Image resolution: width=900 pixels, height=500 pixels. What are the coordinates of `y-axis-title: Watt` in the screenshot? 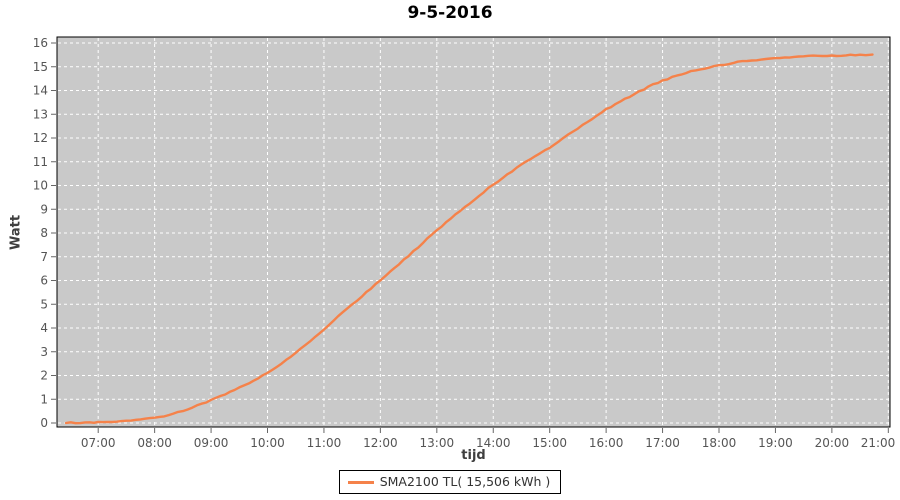 It's located at (16, 232).